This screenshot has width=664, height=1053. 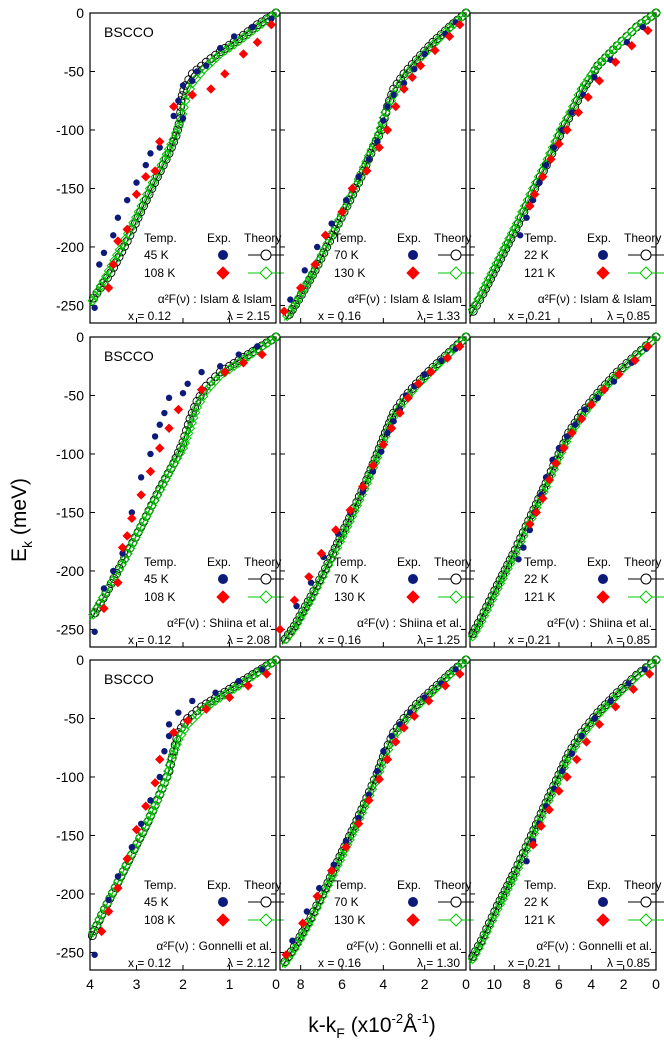 What do you see at coordinates (129, 679) in the screenshot?
I see `material-label: BSCCO` at bounding box center [129, 679].